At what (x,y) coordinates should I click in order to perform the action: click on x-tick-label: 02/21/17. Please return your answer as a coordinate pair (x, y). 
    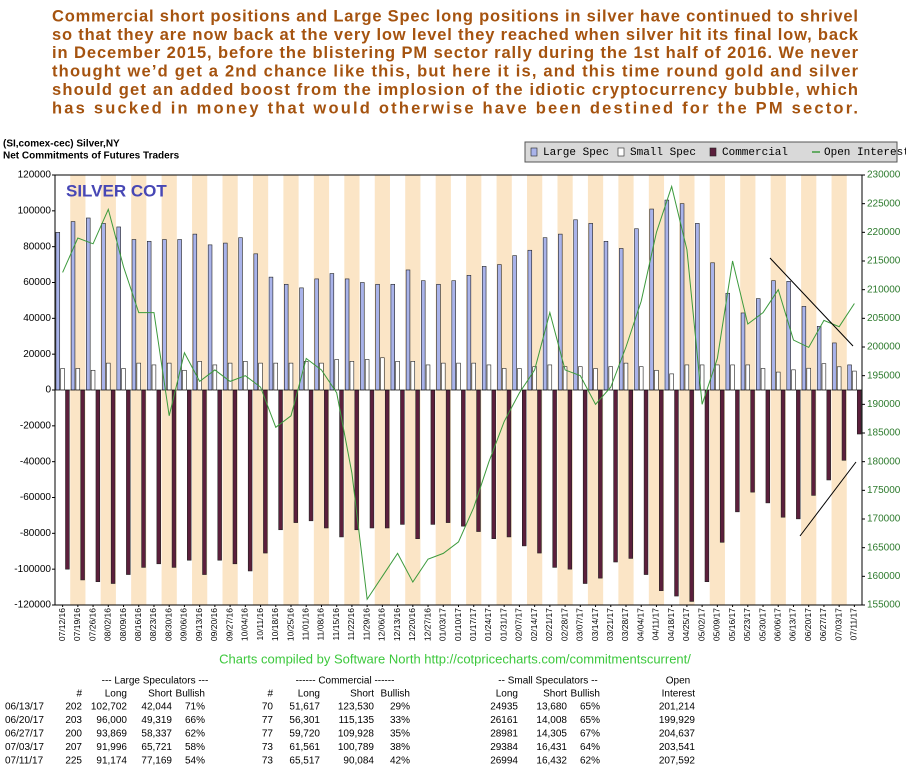
    Looking at the image, I should click on (549, 624).